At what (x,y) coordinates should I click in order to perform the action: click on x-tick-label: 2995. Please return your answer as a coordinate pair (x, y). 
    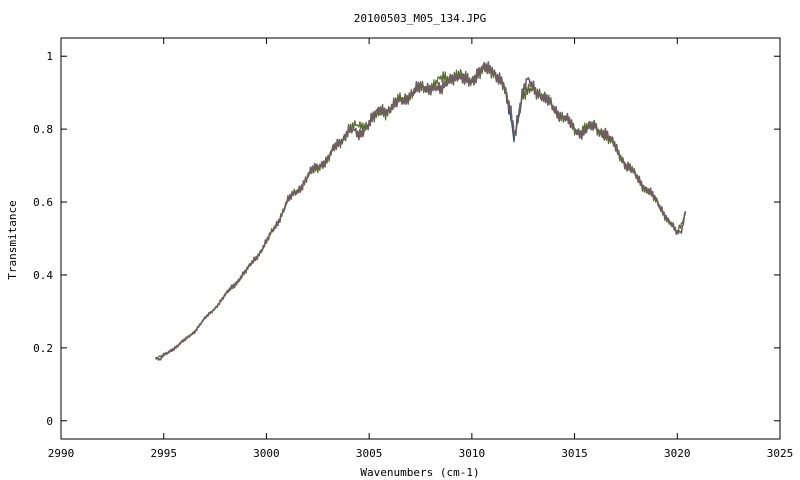
    Looking at the image, I should click on (163, 453).